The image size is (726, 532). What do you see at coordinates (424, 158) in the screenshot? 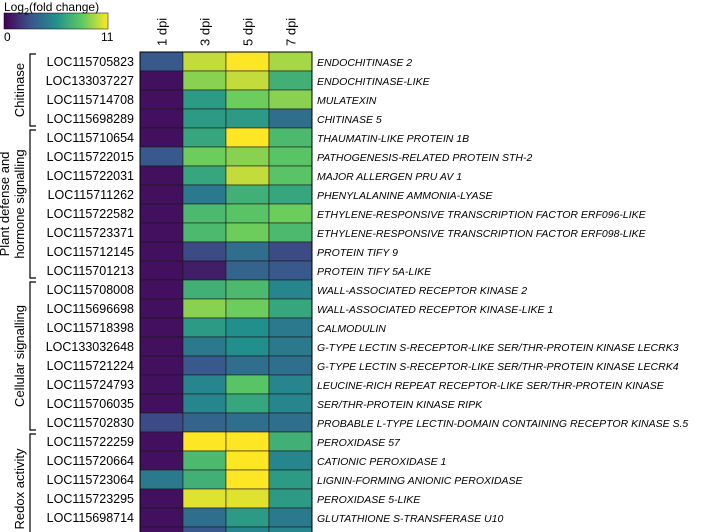
I see `gene-name-label: PATHOGENESIS-RELATED PROTEIN STH-2` at bounding box center [424, 158].